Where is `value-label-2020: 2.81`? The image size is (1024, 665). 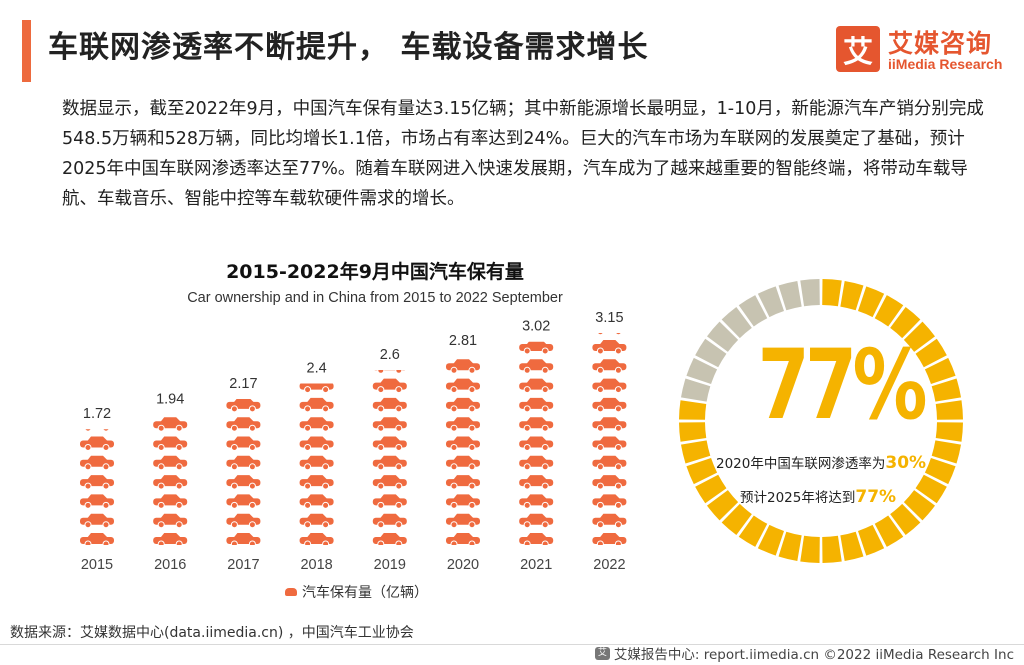 value-label-2020: 2.81 is located at coordinates (463, 341).